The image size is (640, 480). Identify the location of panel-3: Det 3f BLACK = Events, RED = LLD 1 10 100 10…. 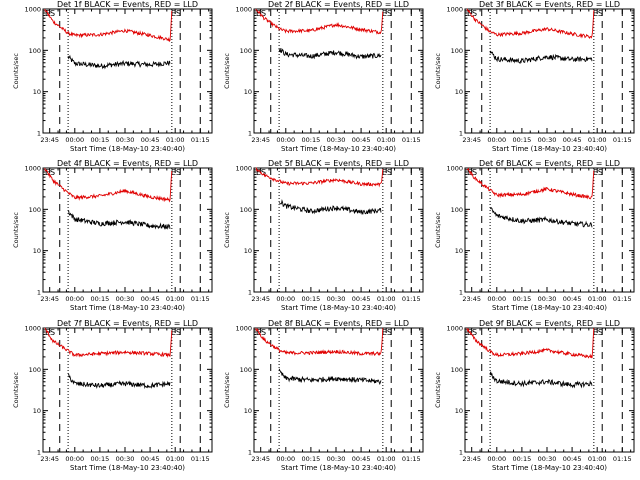
(534, 76).